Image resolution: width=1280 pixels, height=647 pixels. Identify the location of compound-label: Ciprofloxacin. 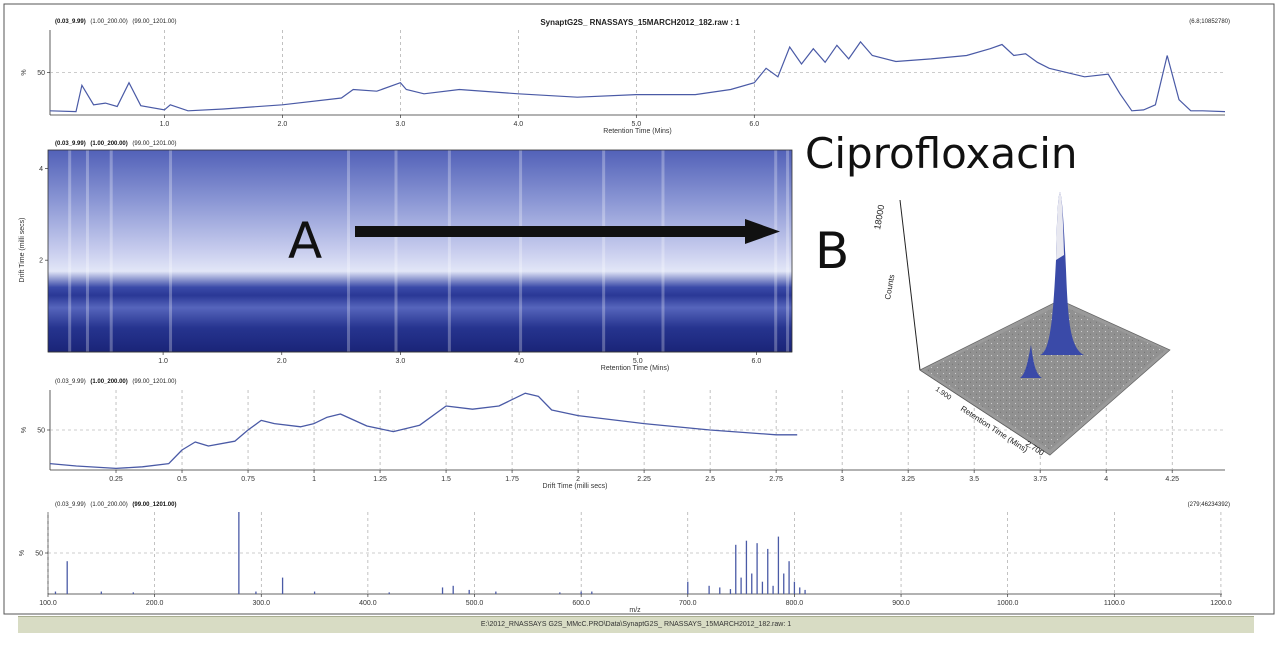
(941, 153).